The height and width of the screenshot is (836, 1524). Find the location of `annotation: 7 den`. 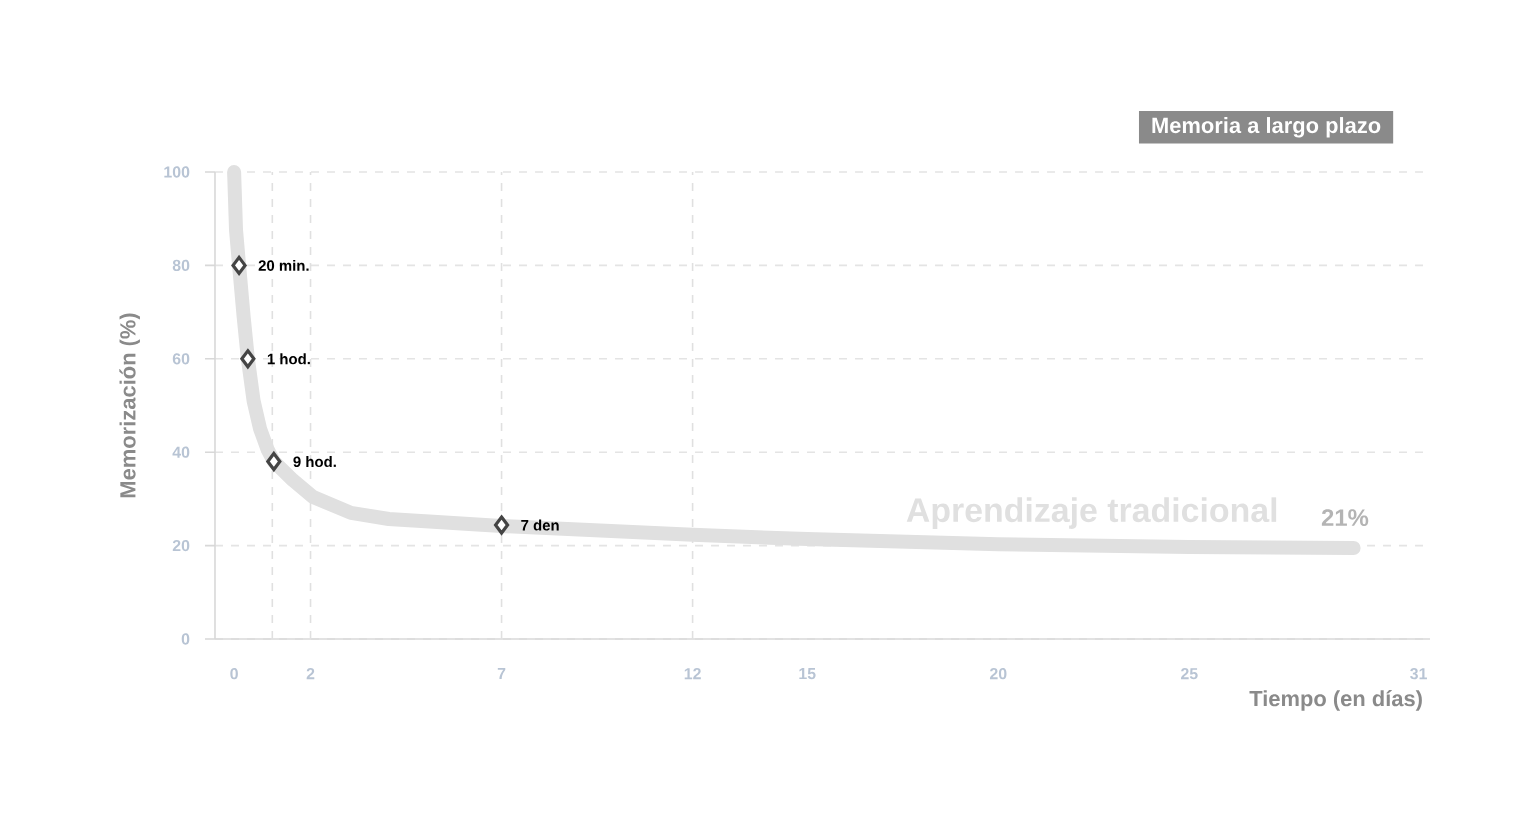

annotation: 7 den is located at coordinates (540, 525).